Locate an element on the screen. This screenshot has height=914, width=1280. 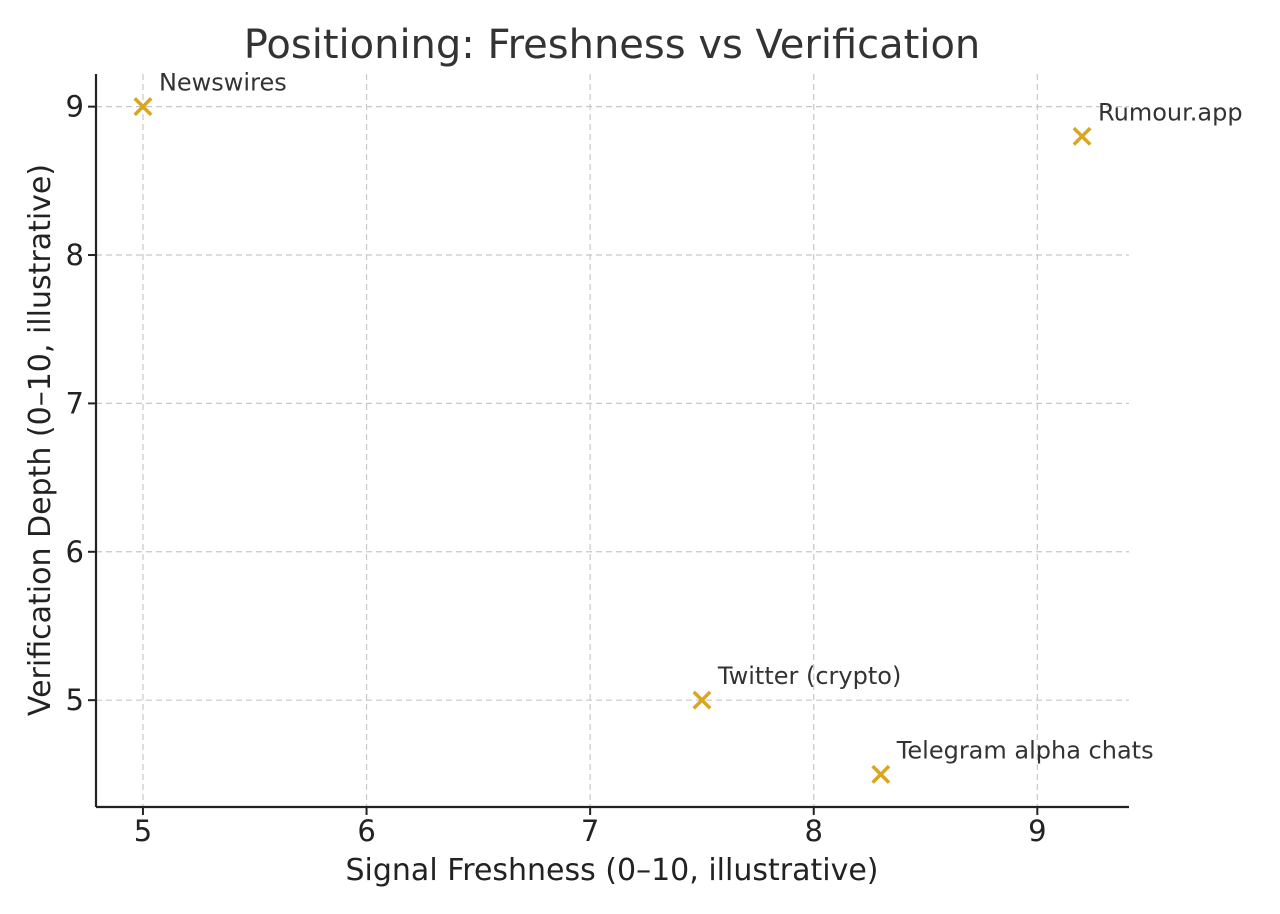
y-tick-label: 8 is located at coordinates (75, 255).